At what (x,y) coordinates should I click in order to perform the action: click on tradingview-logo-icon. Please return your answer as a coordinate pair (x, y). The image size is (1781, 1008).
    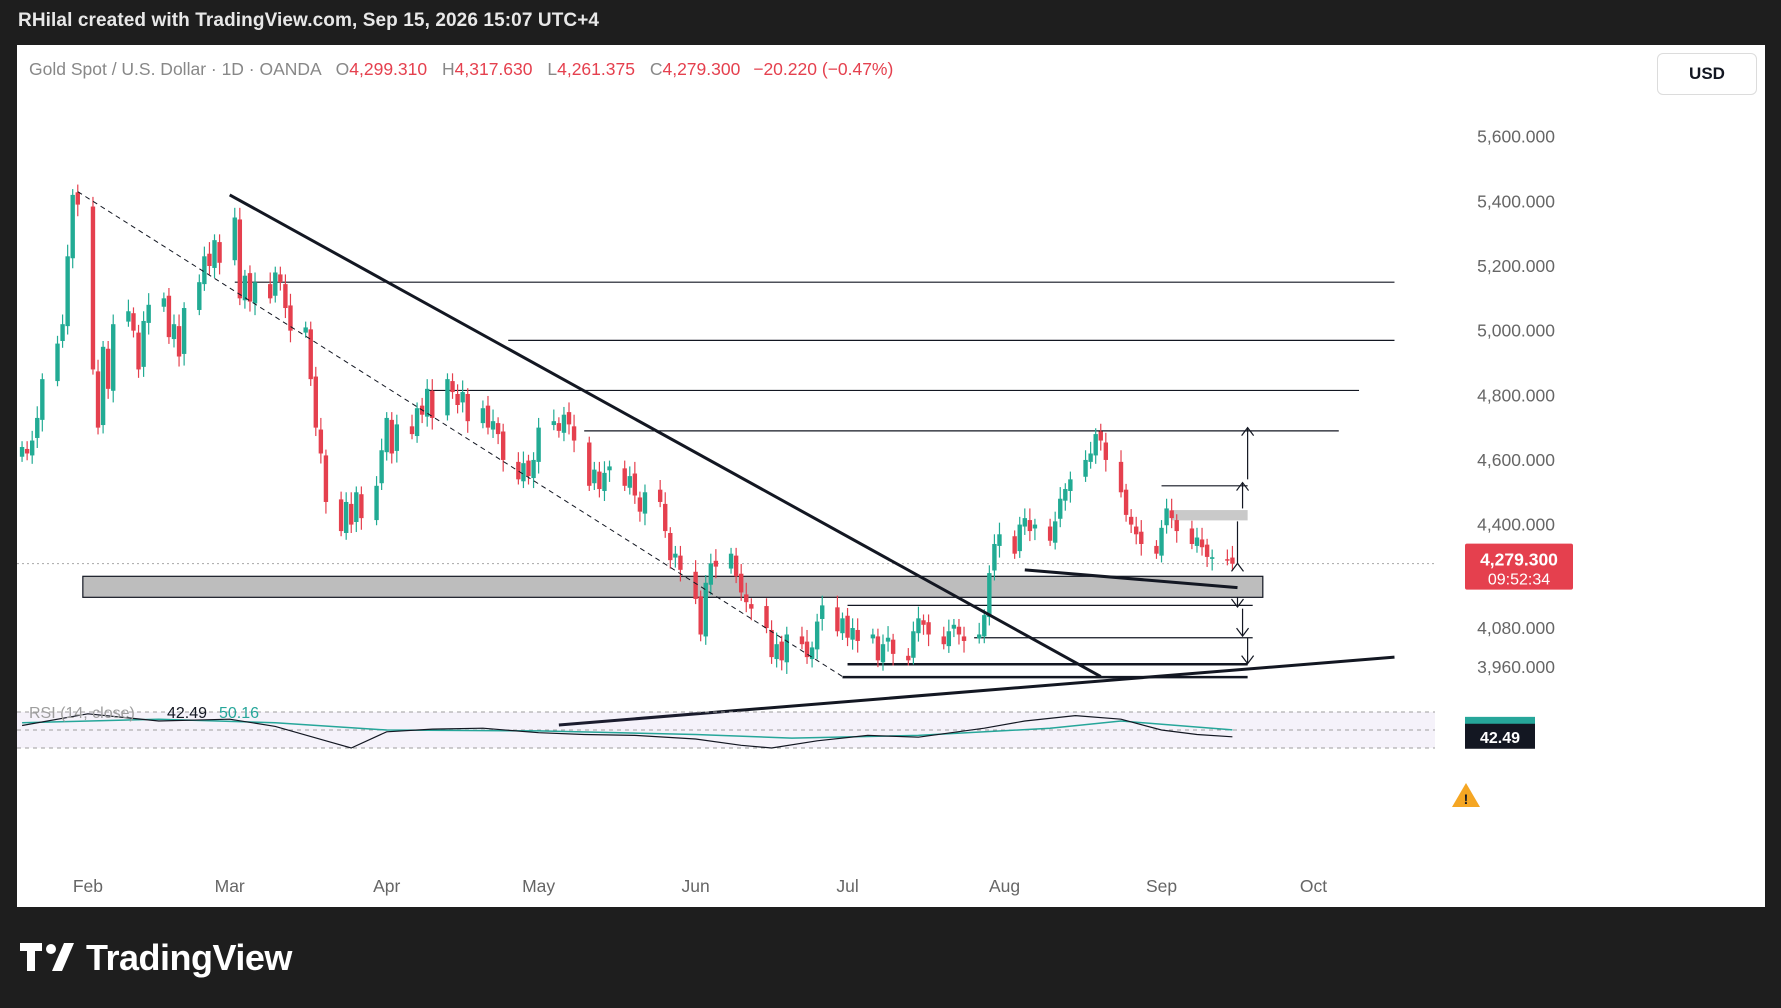
    Looking at the image, I should click on (47, 957).